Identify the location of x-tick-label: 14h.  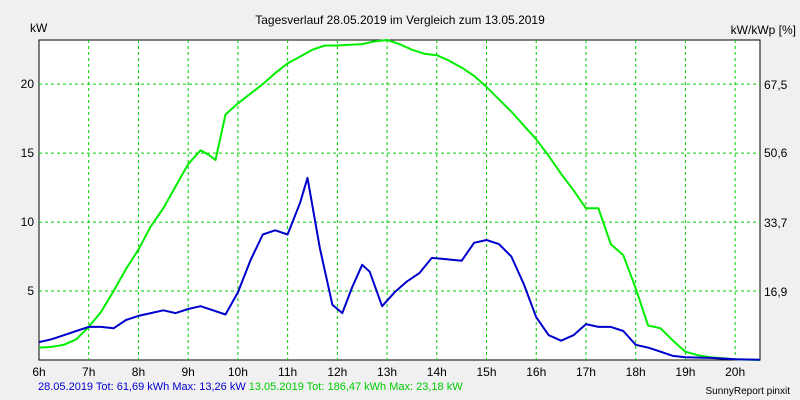
(437, 372).